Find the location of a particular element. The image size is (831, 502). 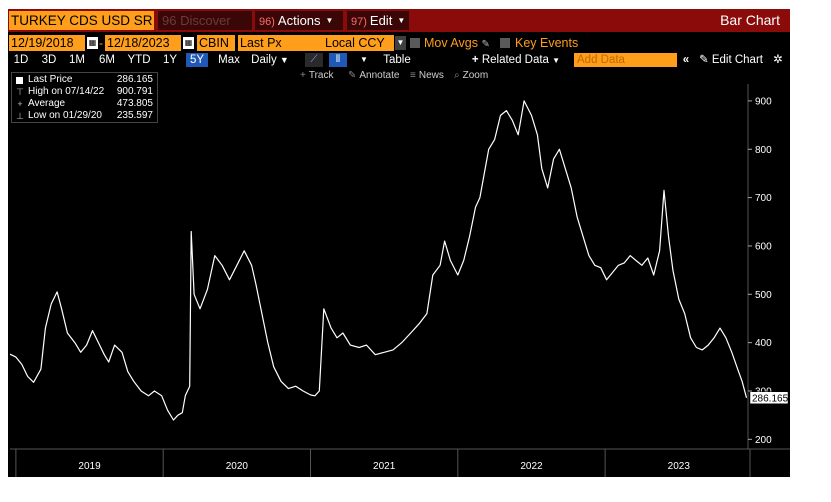

field-input: Last Px is located at coordinates (281, 43).